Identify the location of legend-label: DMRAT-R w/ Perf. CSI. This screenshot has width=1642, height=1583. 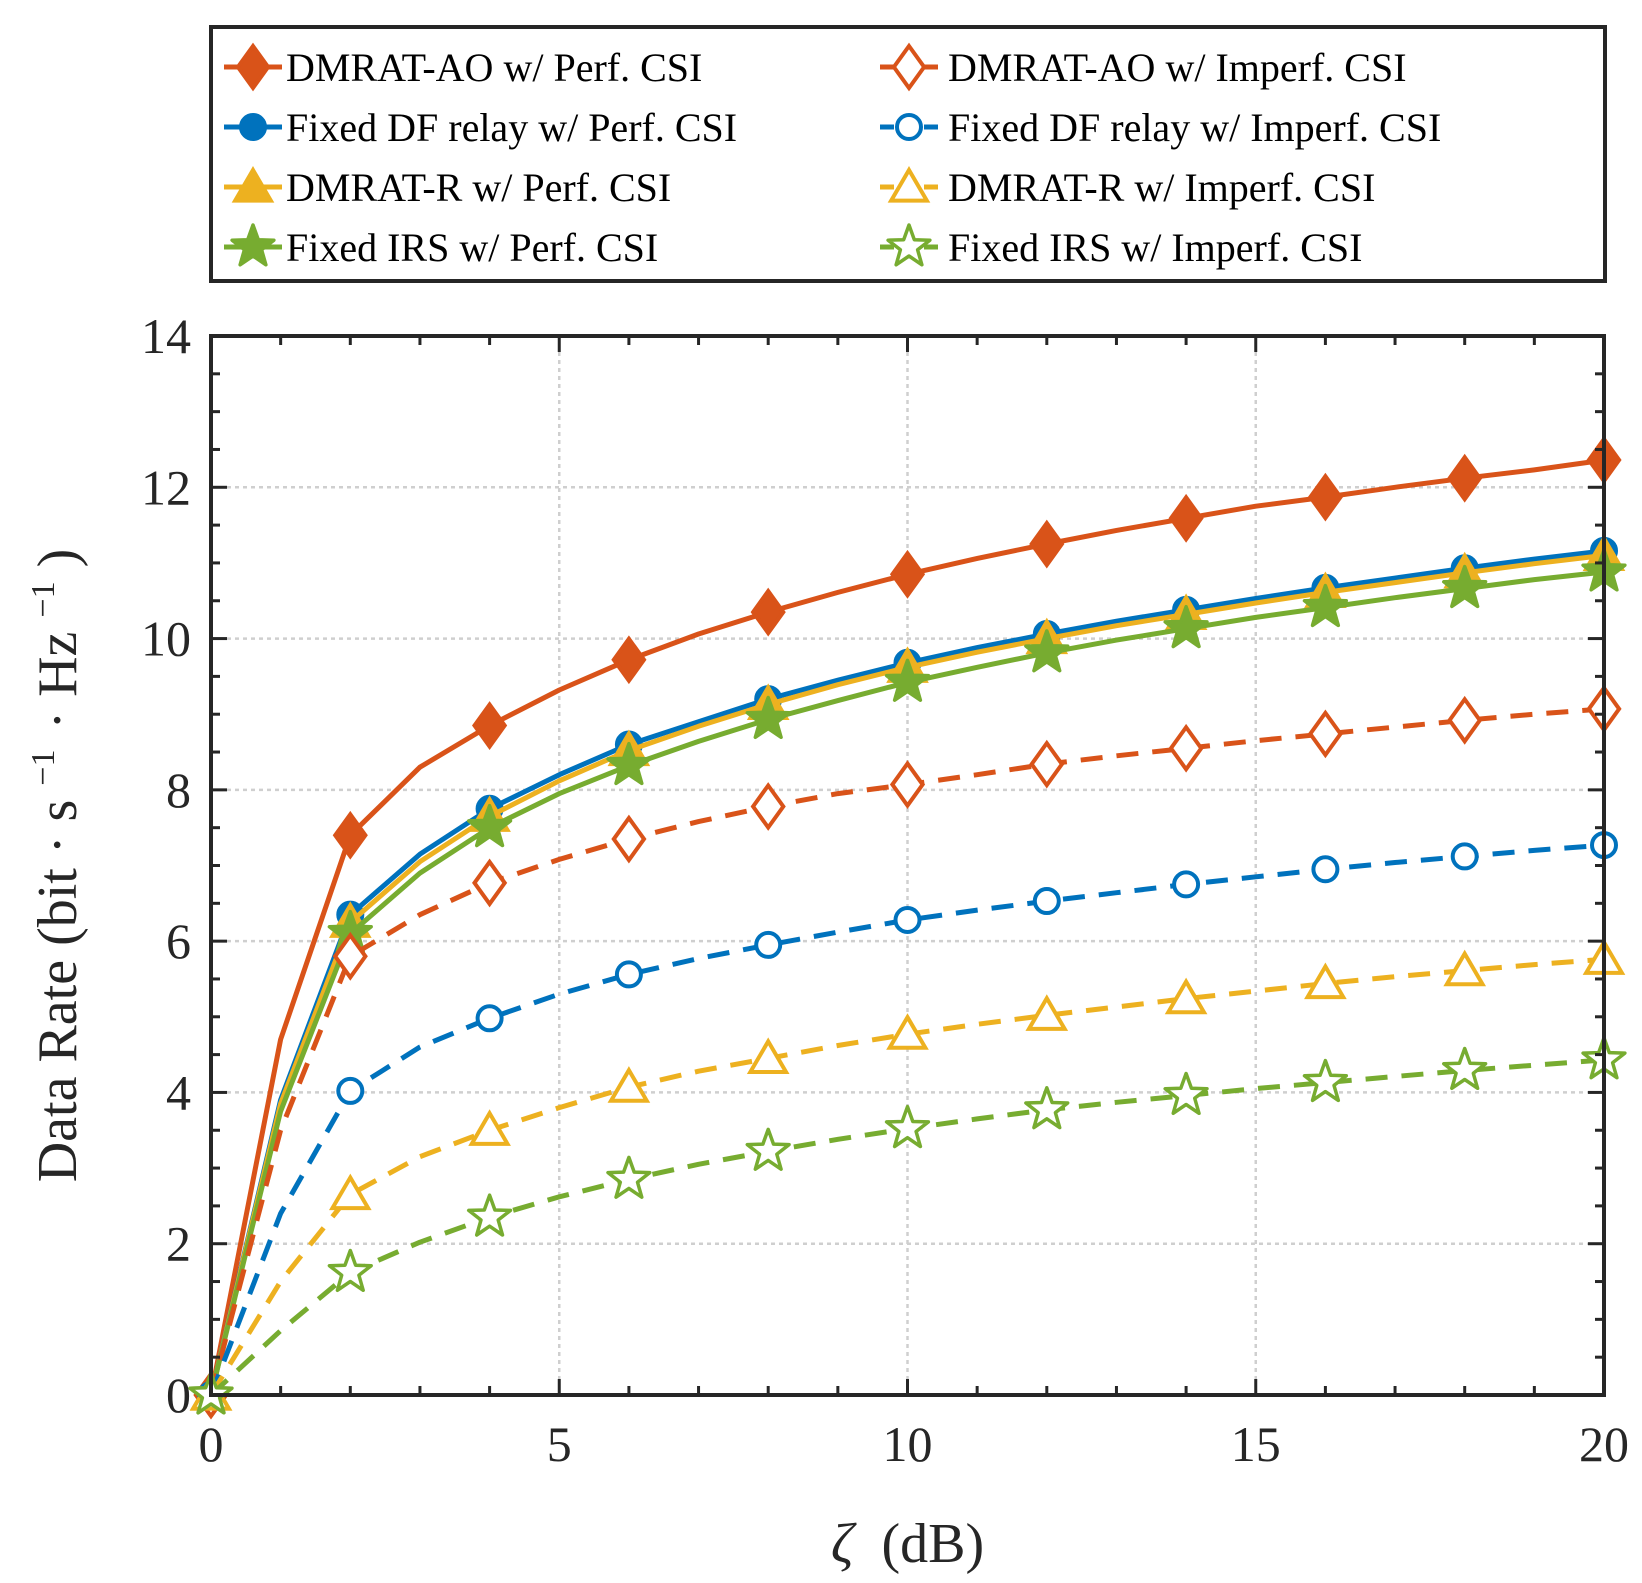
(478, 187).